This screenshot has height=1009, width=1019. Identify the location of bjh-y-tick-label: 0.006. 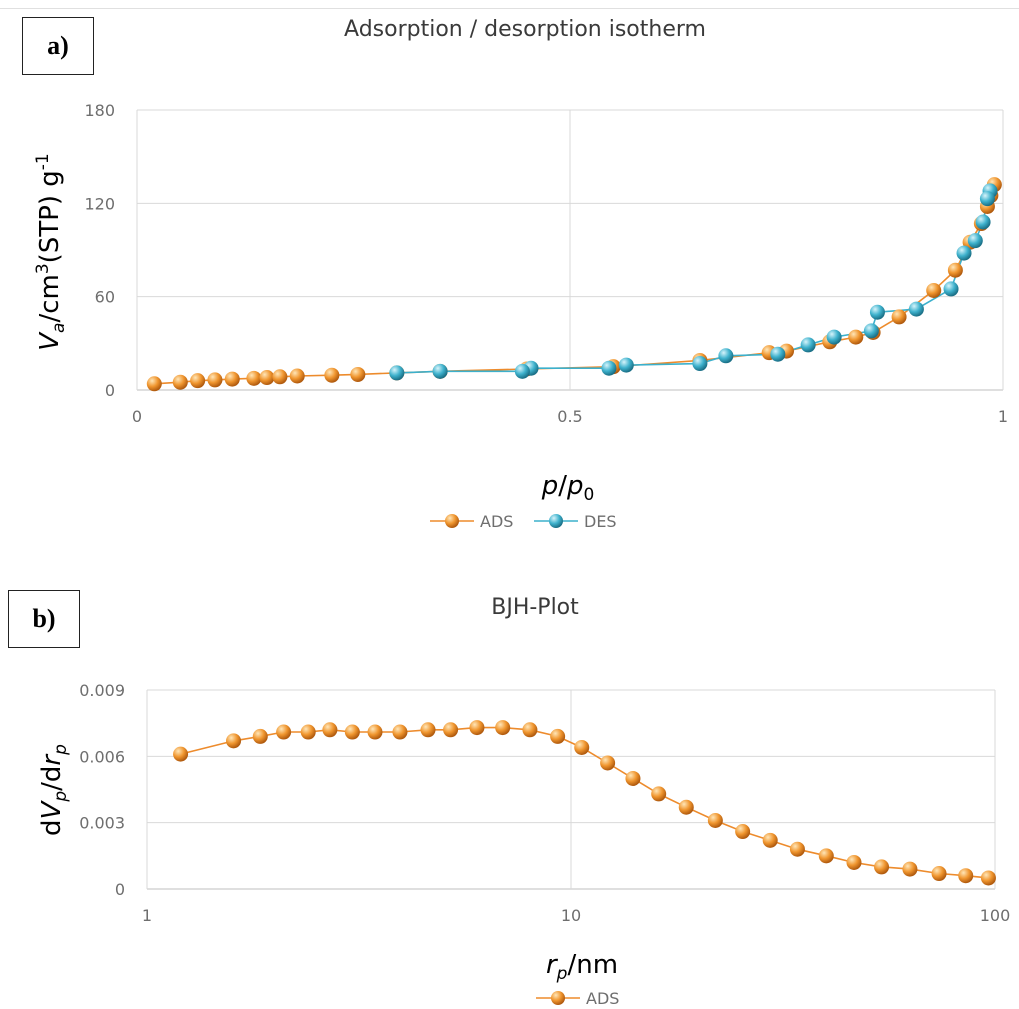
(102, 756).